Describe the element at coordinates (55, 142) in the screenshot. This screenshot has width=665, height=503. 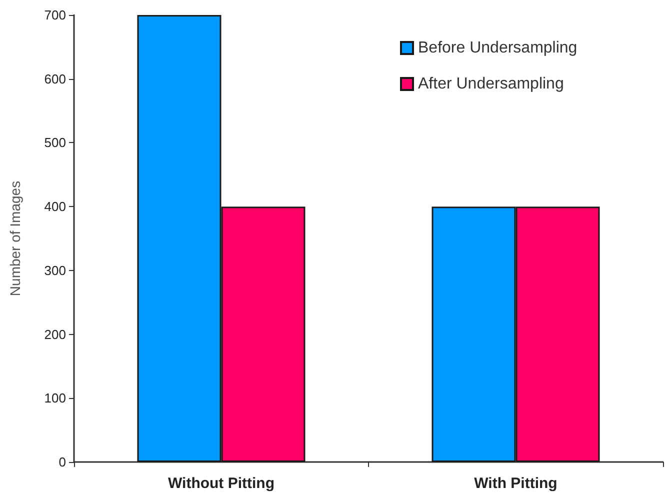
I see `y-tick-label: 500` at that location.